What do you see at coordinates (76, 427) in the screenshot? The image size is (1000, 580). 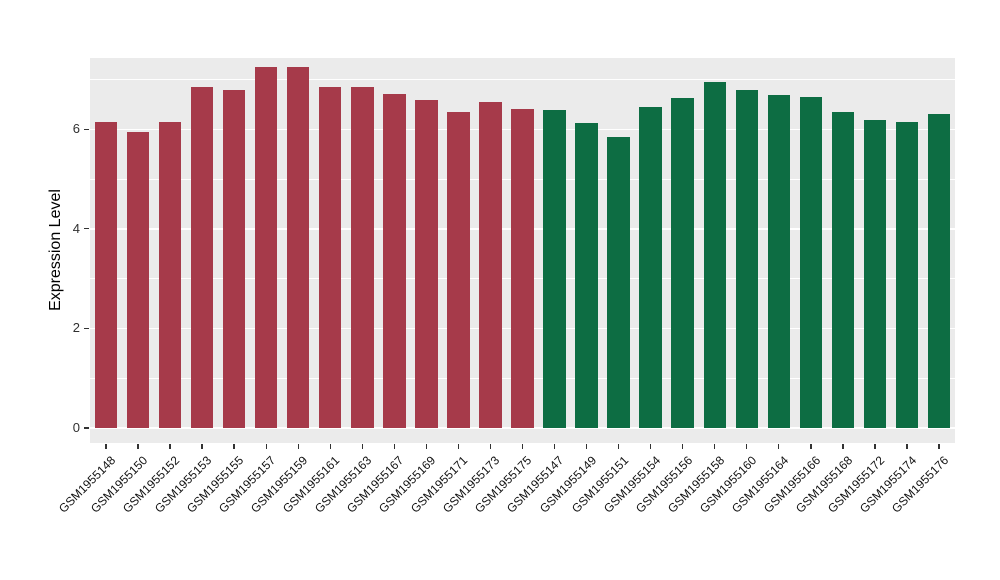 I see `y-tick-label: 0` at bounding box center [76, 427].